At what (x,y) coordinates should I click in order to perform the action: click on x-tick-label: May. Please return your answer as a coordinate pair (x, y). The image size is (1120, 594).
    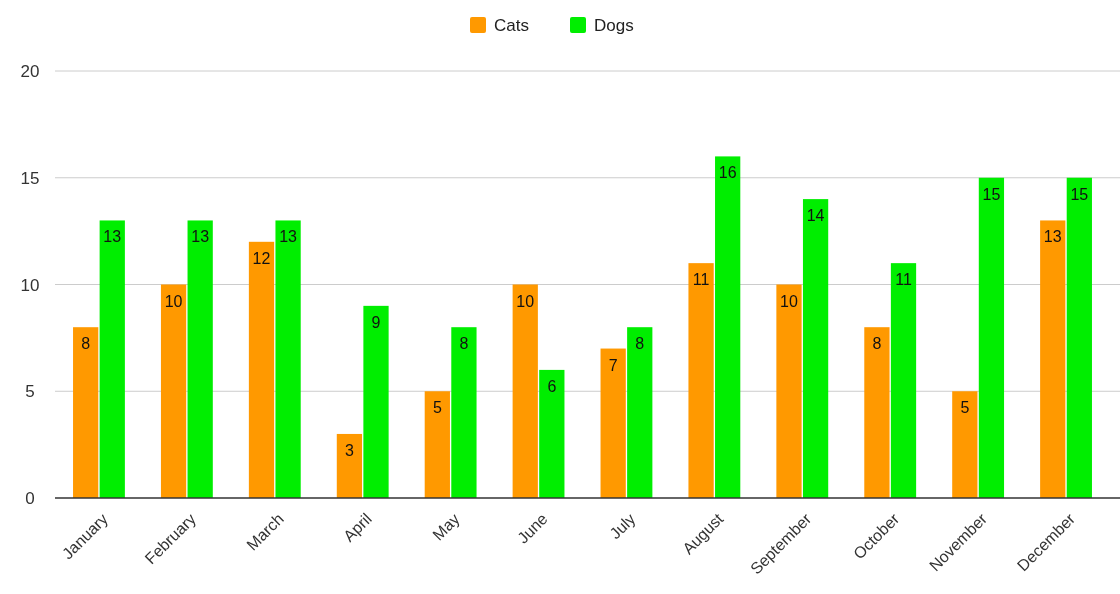
    Looking at the image, I should click on (446, 527).